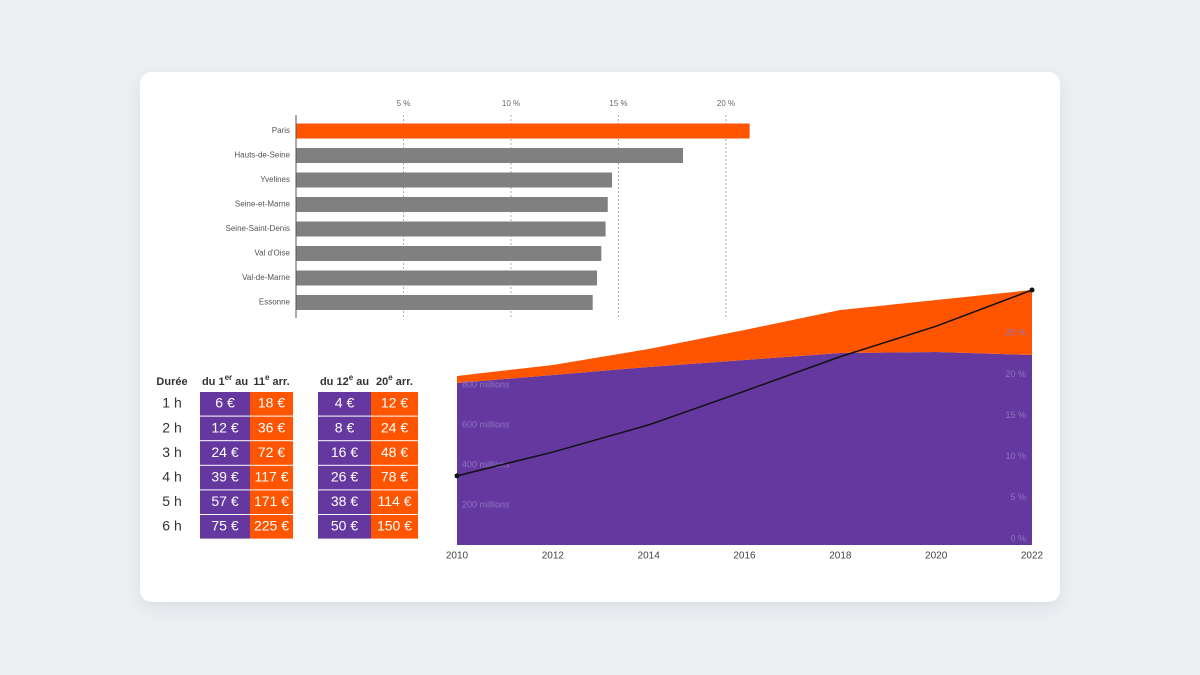 The image size is (1200, 675). Describe the element at coordinates (171, 477) in the screenshot. I see `duration: 4 h` at that location.